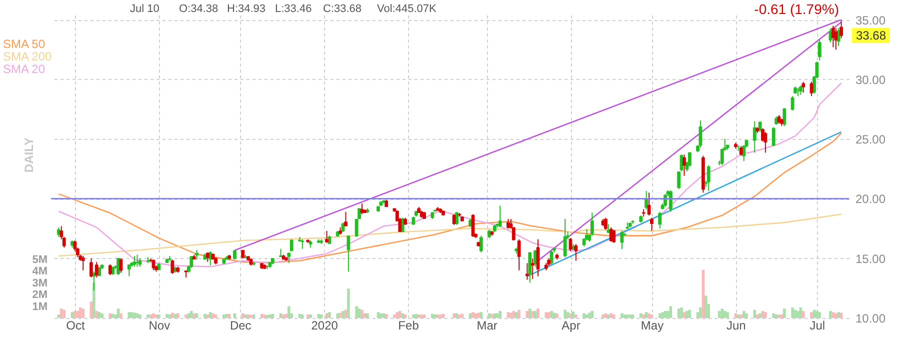 Image resolution: width=900 pixels, height=340 pixels. Describe the element at coordinates (159, 325) in the screenshot. I see `x-tick-label: Nov` at that location.